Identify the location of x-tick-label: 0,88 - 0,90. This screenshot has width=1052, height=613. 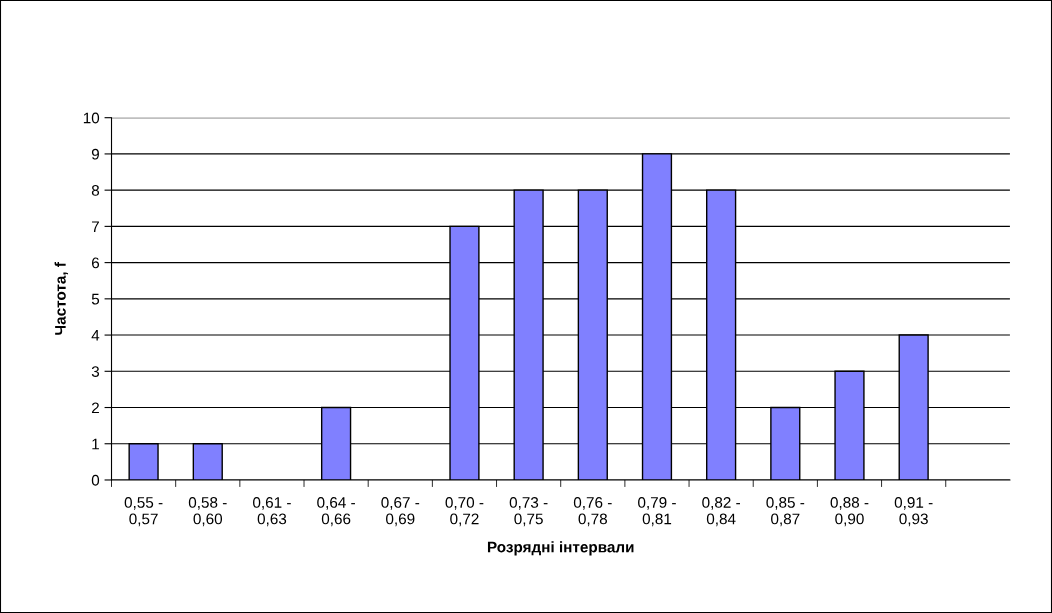
(849, 512).